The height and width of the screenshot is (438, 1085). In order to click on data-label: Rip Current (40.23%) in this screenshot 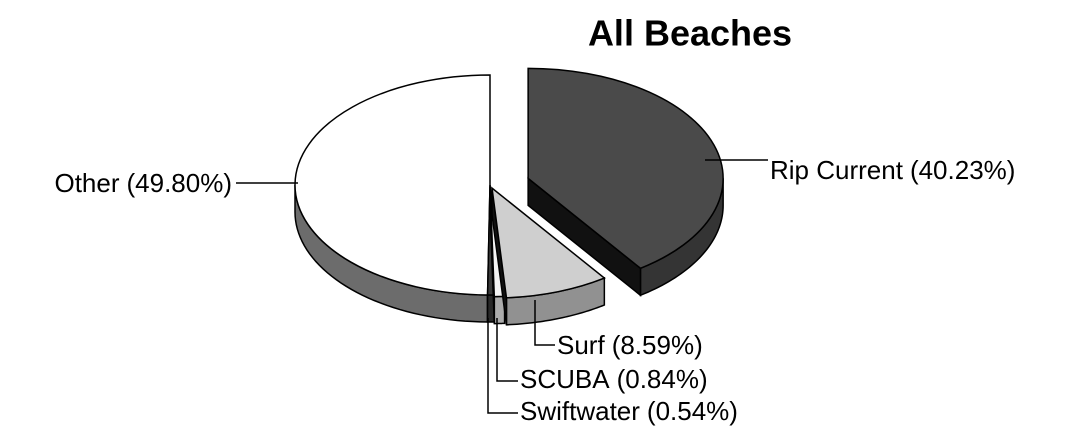, I will do `click(892, 170)`.